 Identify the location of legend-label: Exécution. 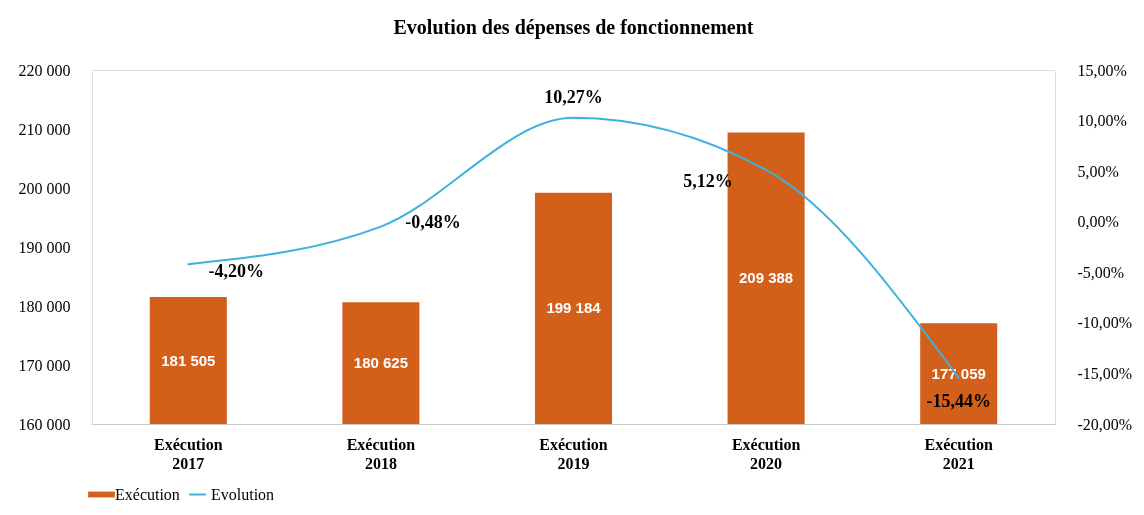
(147, 494).